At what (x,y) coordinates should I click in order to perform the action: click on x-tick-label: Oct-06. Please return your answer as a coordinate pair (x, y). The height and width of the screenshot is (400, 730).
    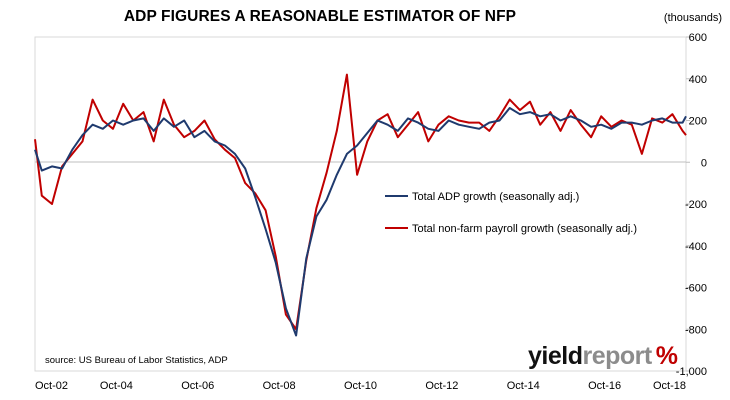
    Looking at the image, I should click on (197, 386).